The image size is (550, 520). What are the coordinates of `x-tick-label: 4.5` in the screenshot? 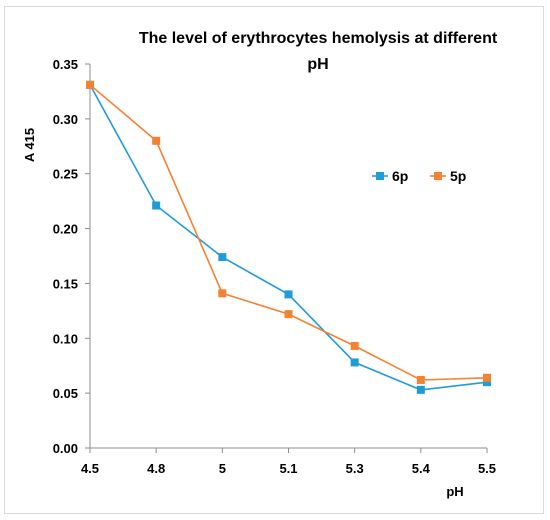 It's located at (90, 468).